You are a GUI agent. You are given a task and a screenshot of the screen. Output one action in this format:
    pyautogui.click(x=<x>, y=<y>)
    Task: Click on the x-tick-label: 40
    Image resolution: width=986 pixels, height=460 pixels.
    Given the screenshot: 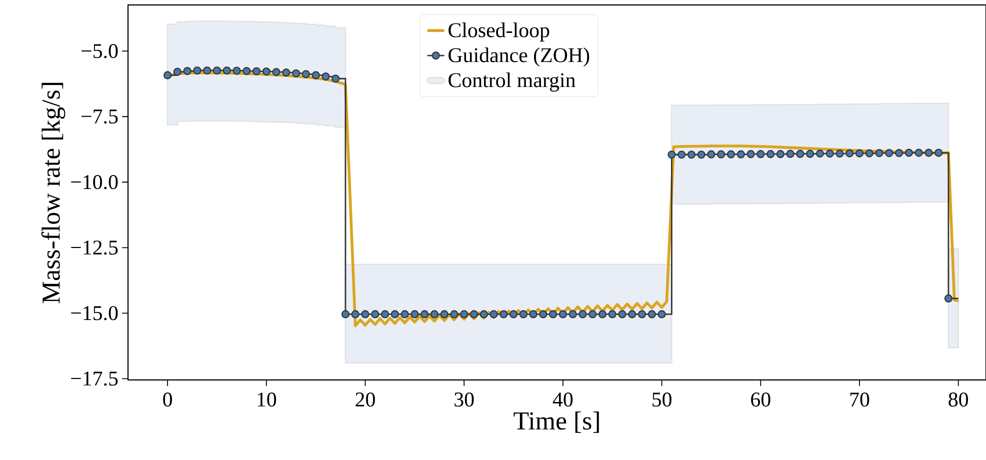 What is the action you would take?
    pyautogui.click(x=562, y=399)
    